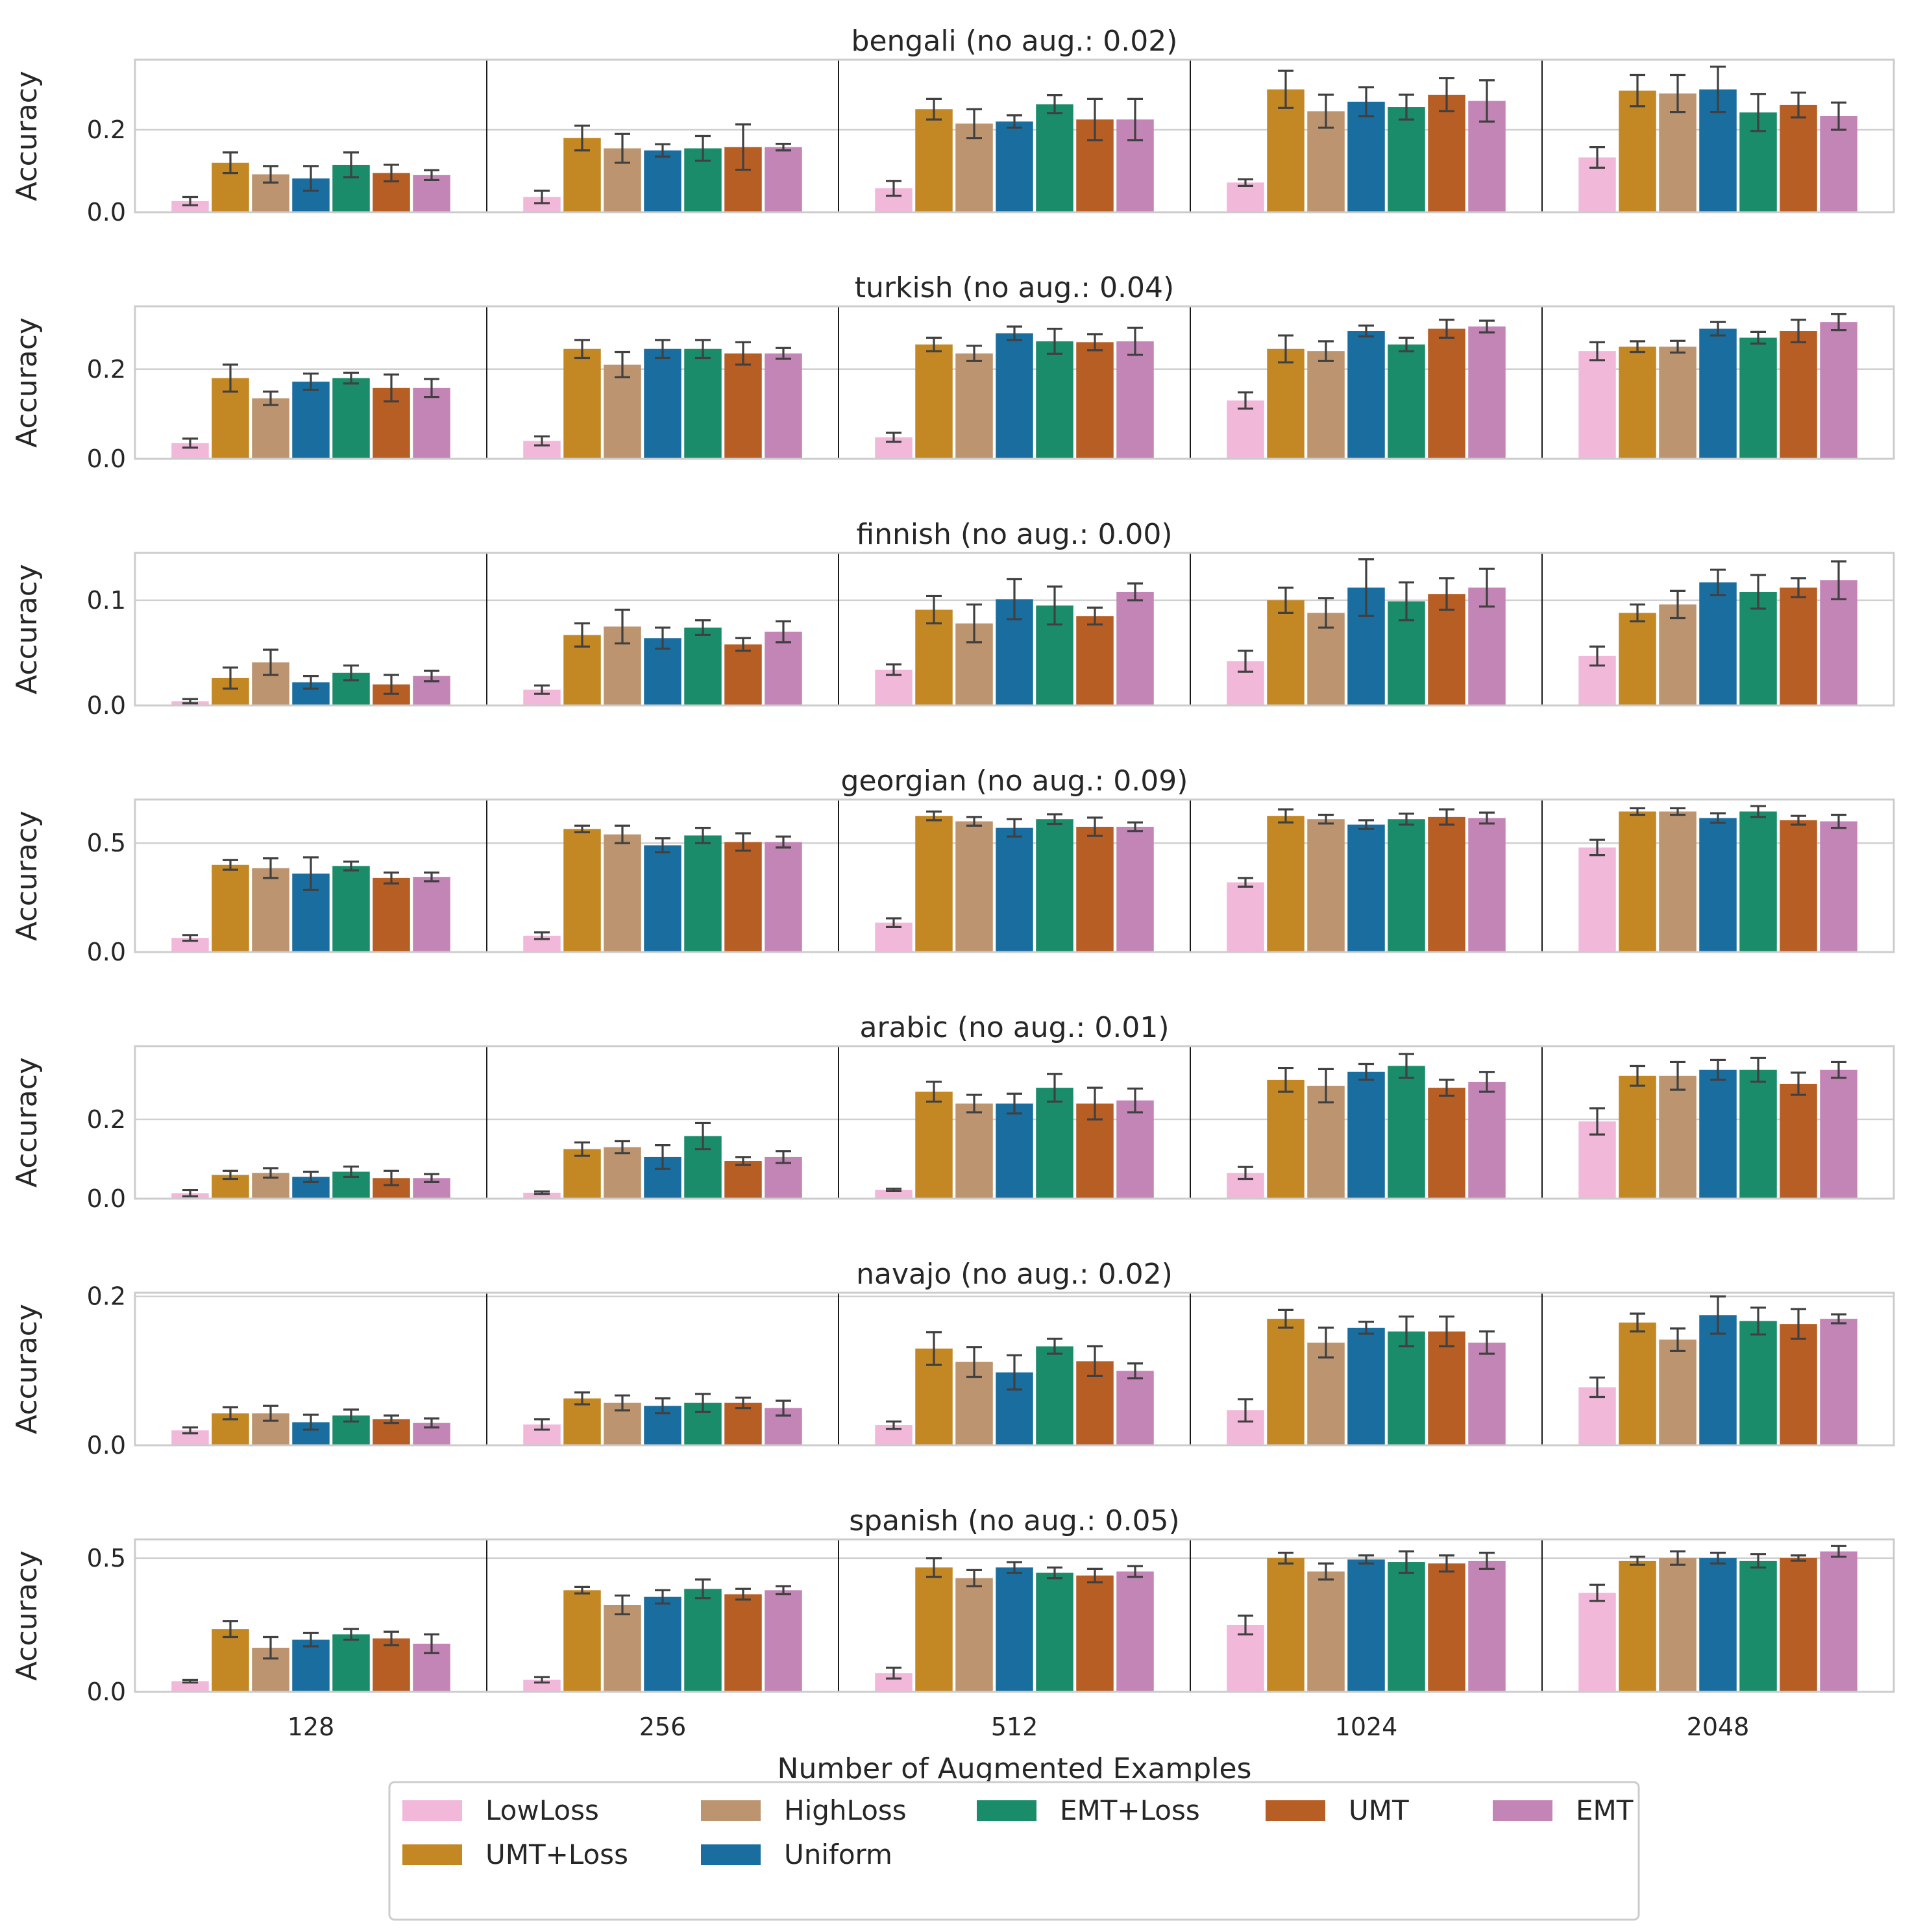 This screenshot has height=1932, width=1912. What do you see at coordinates (556, 1854) in the screenshot?
I see `legend-label-umt-plusloss: UMT+Loss` at bounding box center [556, 1854].